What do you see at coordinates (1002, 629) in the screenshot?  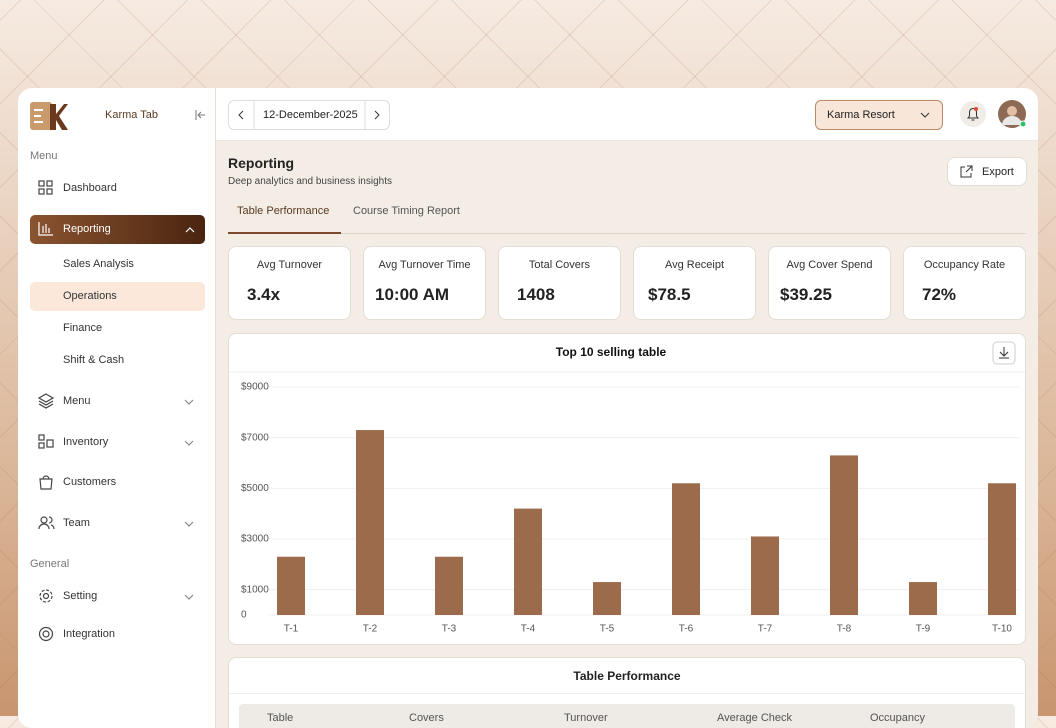 I see `x-tick-label: T-10` at bounding box center [1002, 629].